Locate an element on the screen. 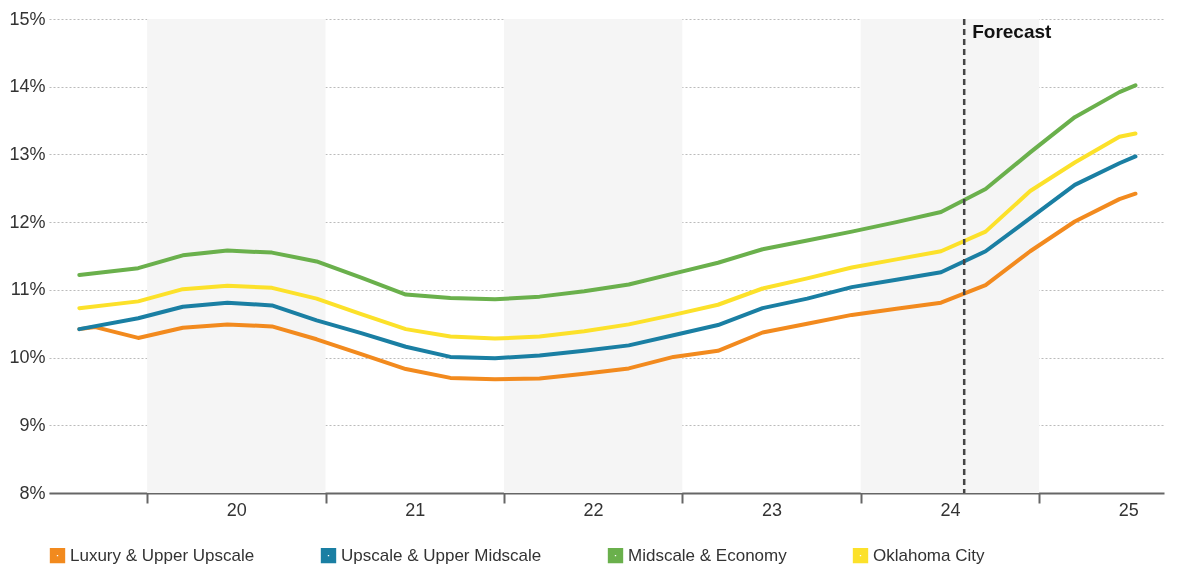  legend-label: Midscale & Economy is located at coordinates (708, 555).